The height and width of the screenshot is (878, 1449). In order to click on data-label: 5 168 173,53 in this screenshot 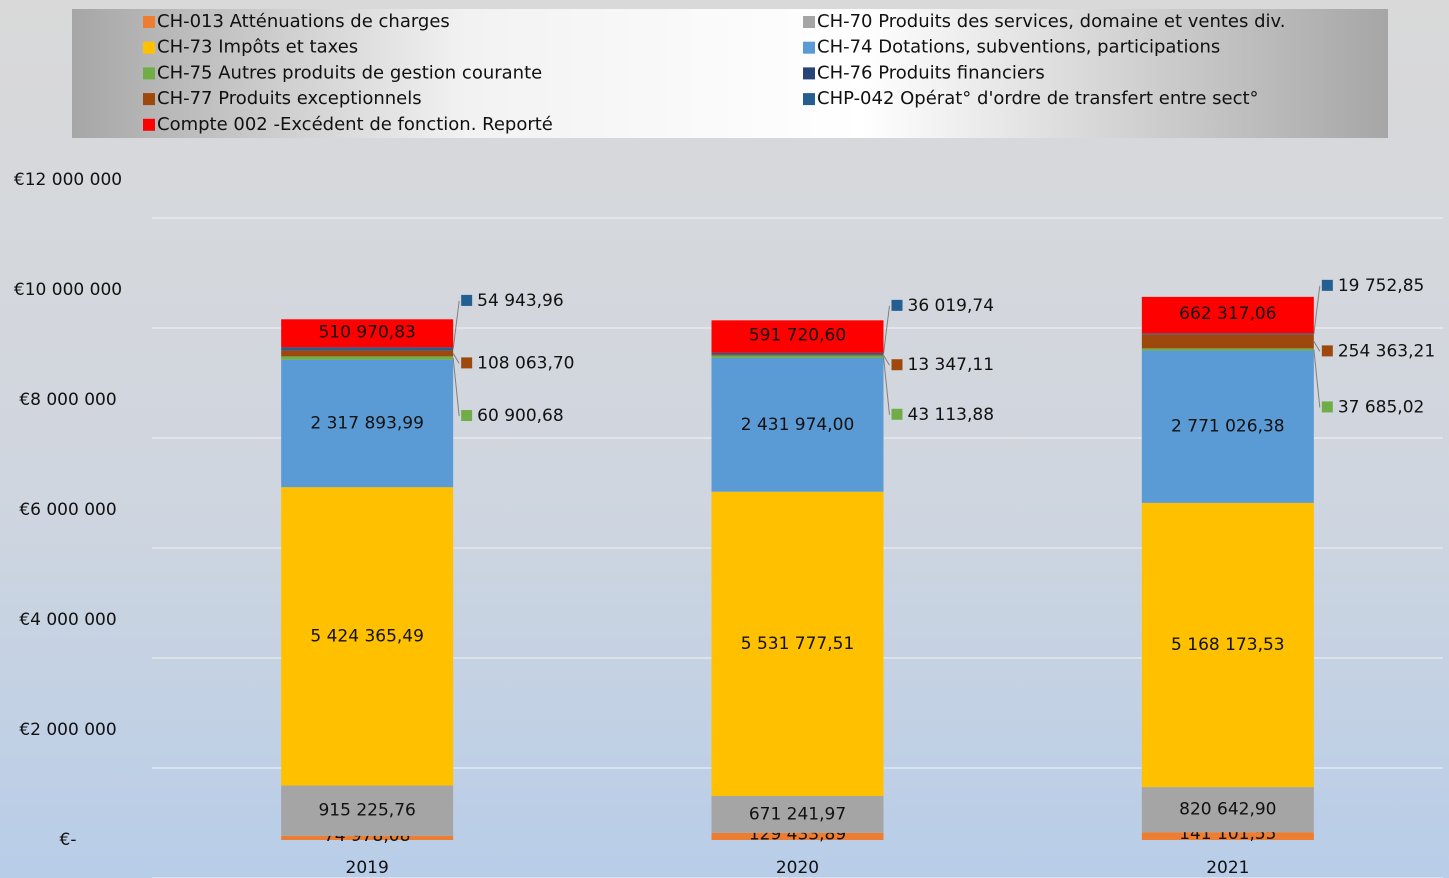, I will do `click(1228, 645)`.